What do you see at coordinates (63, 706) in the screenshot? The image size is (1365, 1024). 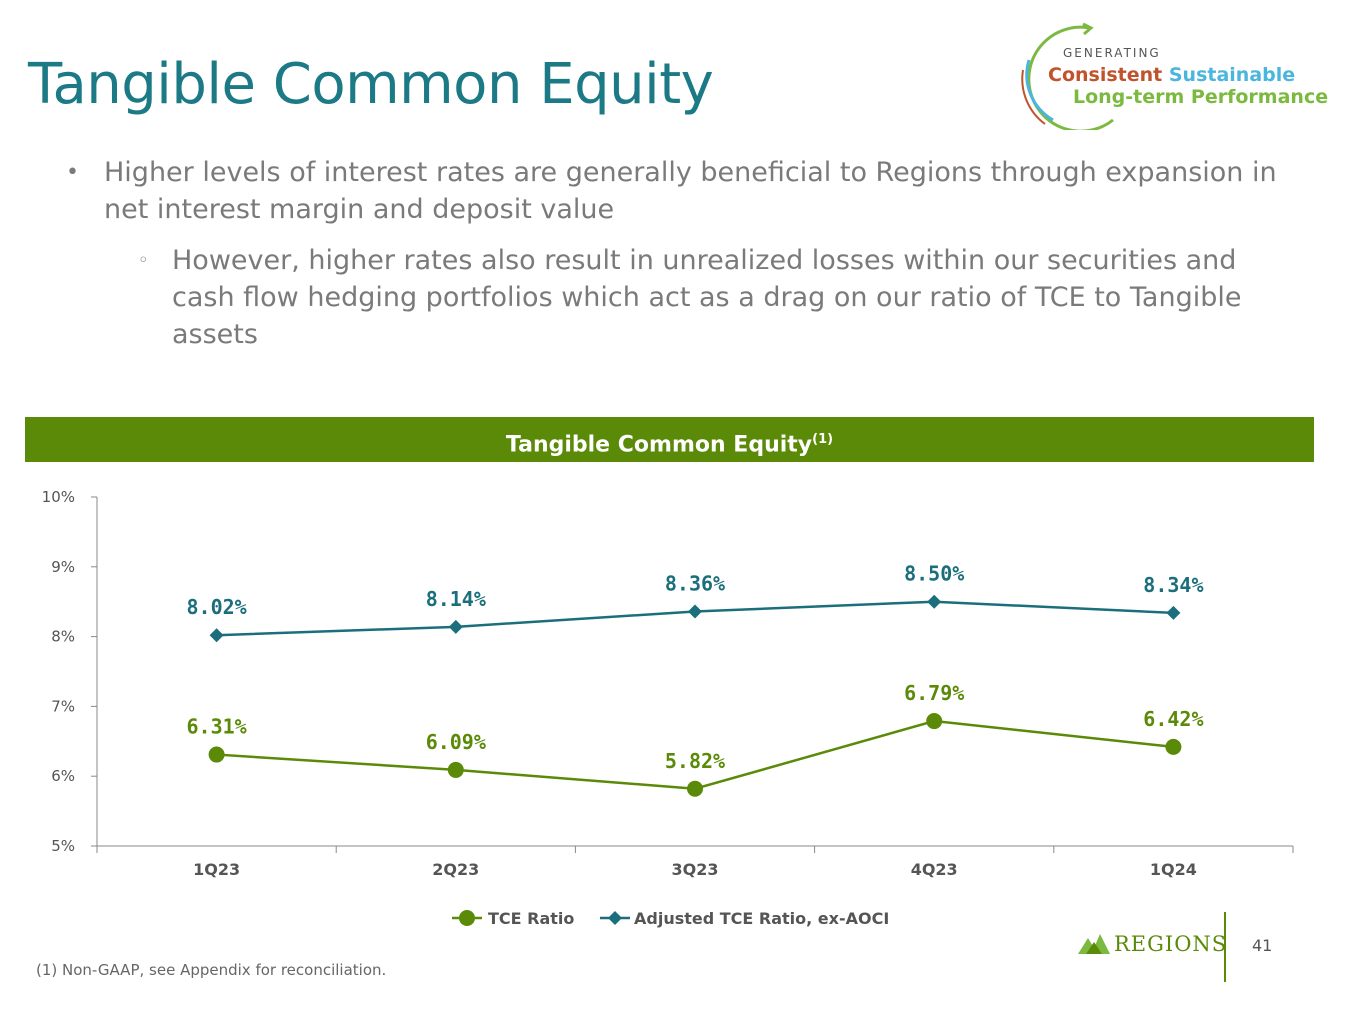 I see `y-tick-label: 7%` at bounding box center [63, 706].